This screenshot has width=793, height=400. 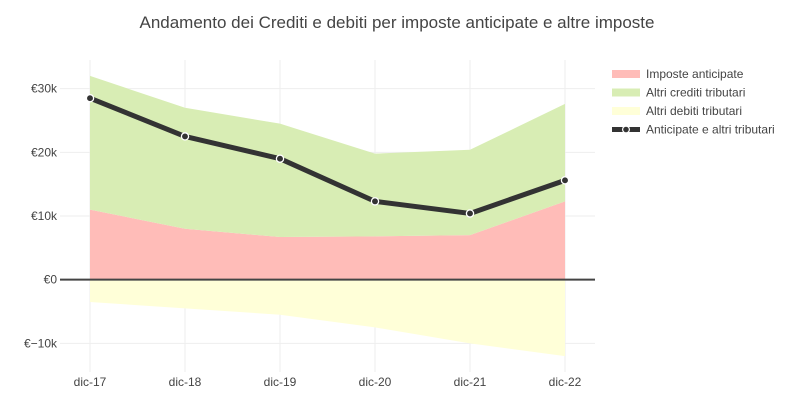 What do you see at coordinates (44, 216) in the screenshot?
I see `y-tick-label: €10k` at bounding box center [44, 216].